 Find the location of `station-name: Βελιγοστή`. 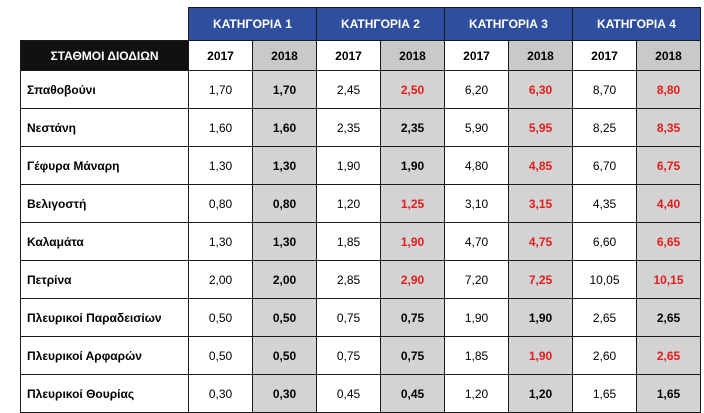

station-name: Βελιγοστή is located at coordinates (104, 203).